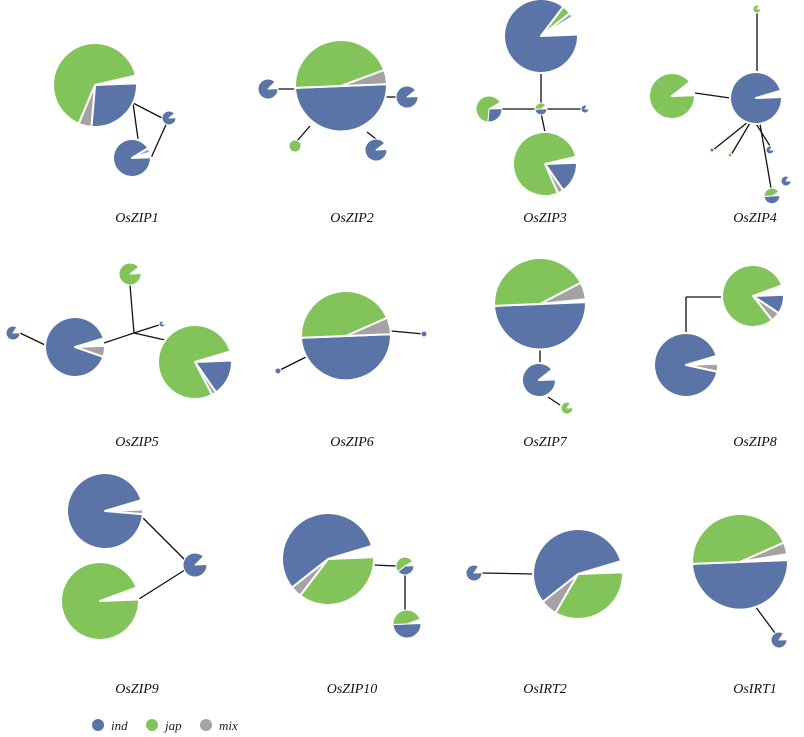 Image resolution: width=804 pixels, height=737 pixels. I want to click on legend-swatch-jap, so click(152, 725).